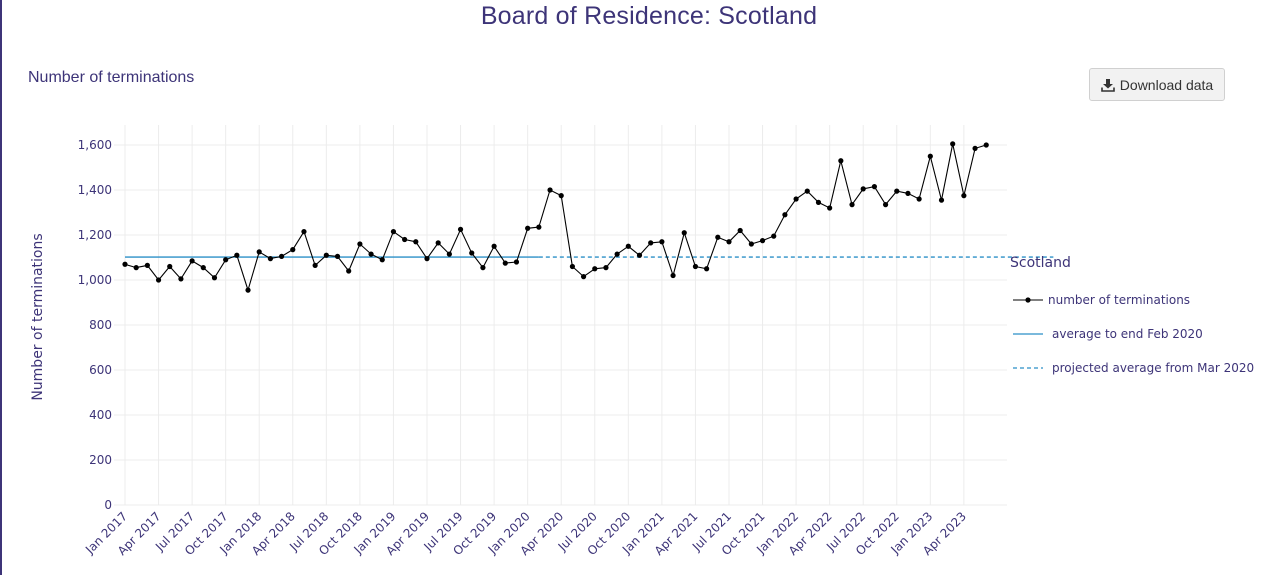 The image size is (1266, 575). What do you see at coordinates (95, 145) in the screenshot?
I see `y-tick-label: 1,600` at bounding box center [95, 145].